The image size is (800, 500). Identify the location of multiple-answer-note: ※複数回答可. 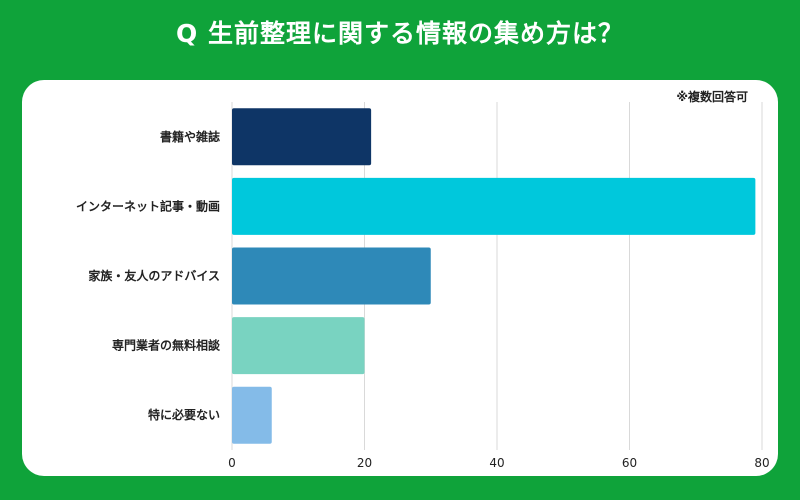
(712, 97).